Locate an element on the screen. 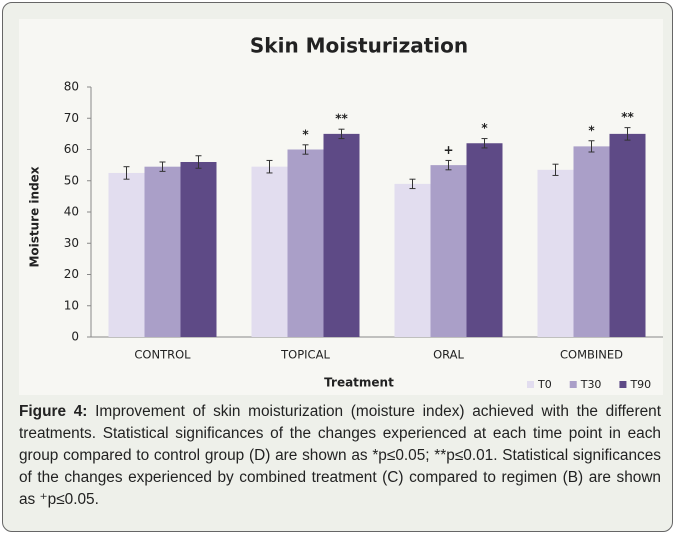 Image resolution: width=677 pixels, height=536 pixels. y-tick-label: 20 is located at coordinates (71, 274).